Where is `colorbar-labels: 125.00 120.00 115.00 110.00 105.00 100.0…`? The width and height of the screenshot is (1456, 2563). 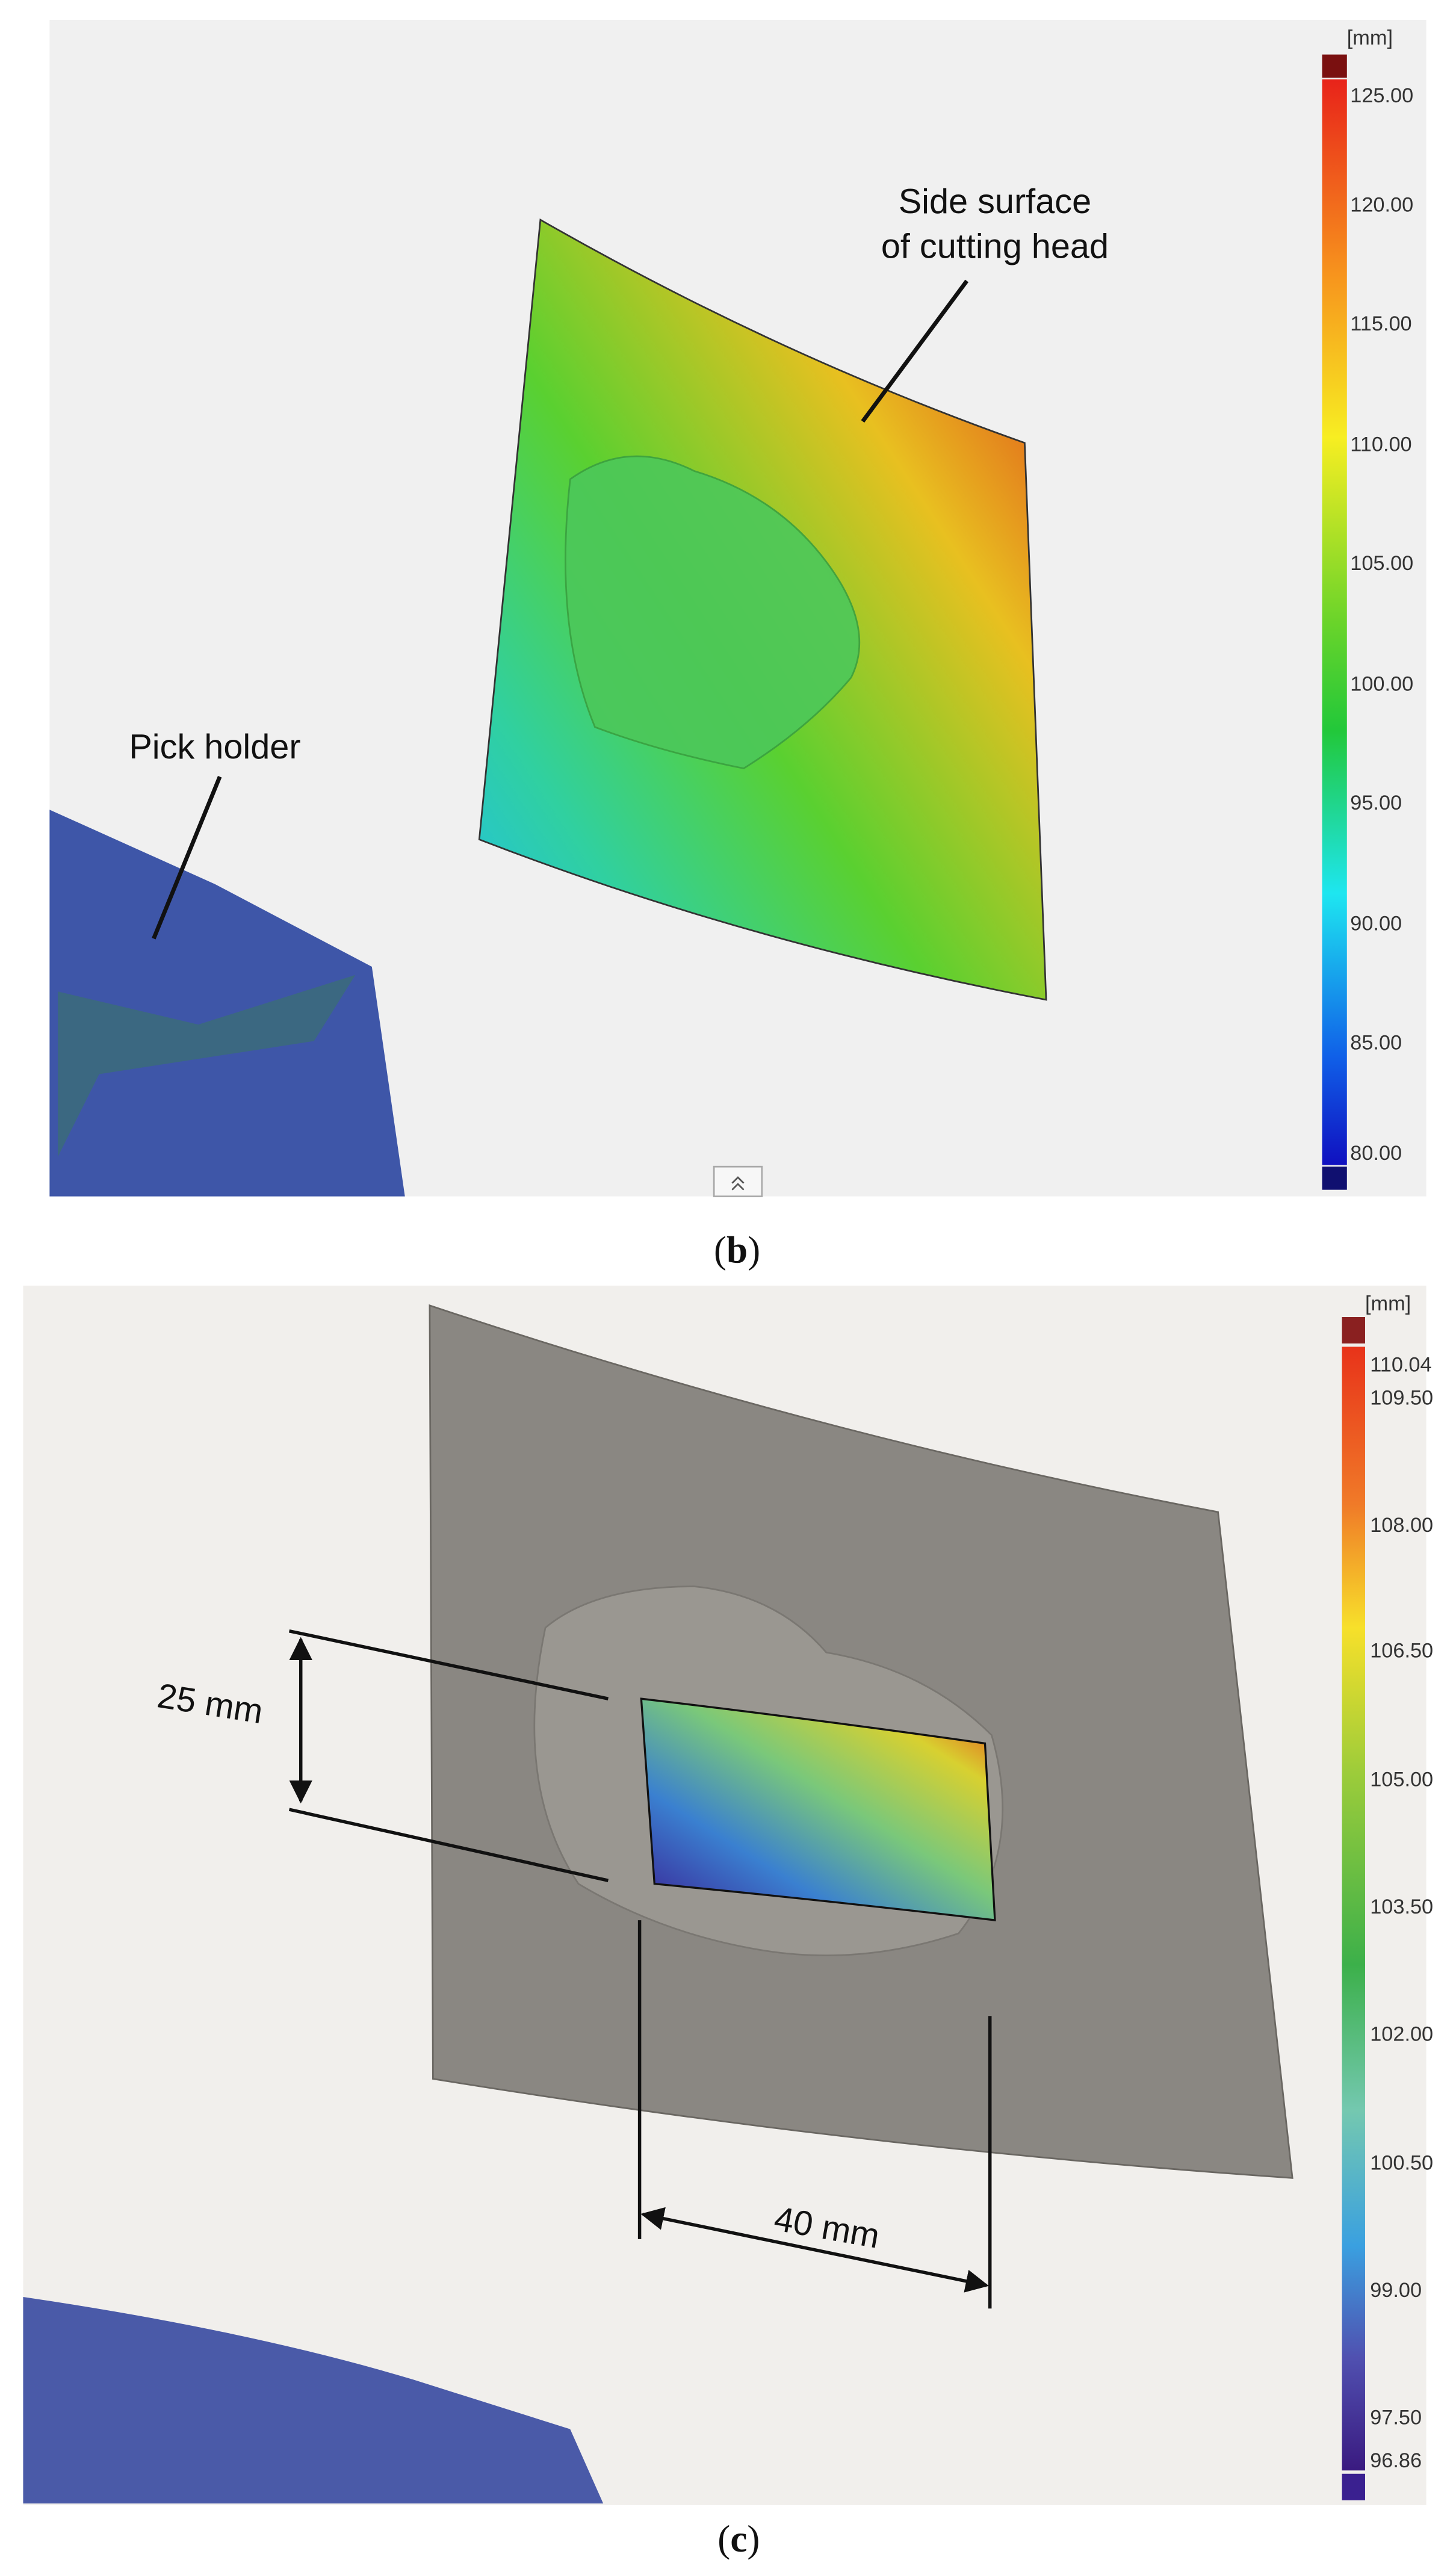 colorbar-labels: 125.00 120.00 115.00 110.00 105.00 100.0… is located at coordinates (1382, 624).